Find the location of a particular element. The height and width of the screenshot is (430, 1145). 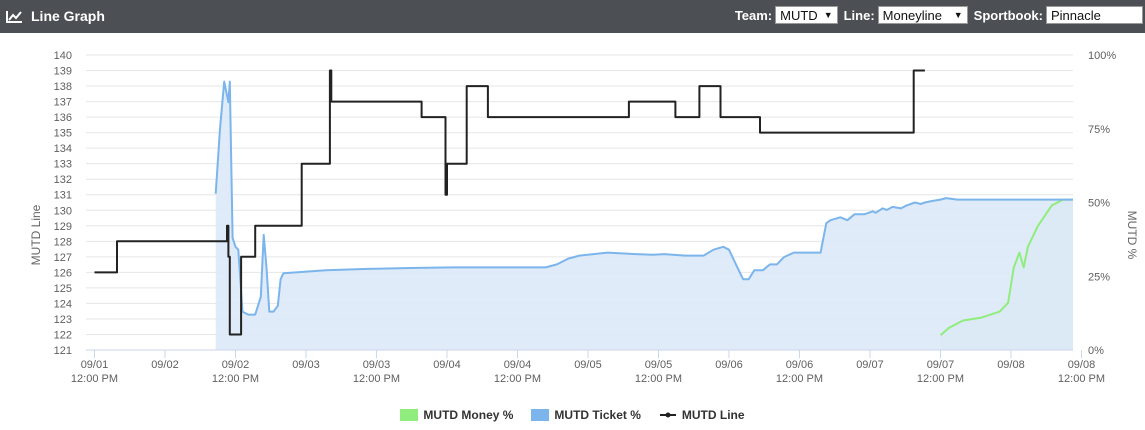

y-axis-right-title: MUTD % is located at coordinates (1132, 235).